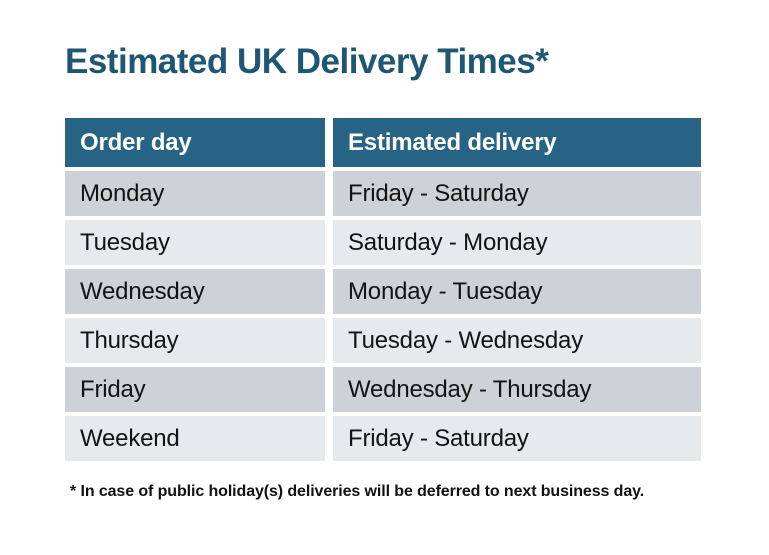  What do you see at coordinates (195, 193) in the screenshot?
I see `table-cell-order-day: Monday` at bounding box center [195, 193].